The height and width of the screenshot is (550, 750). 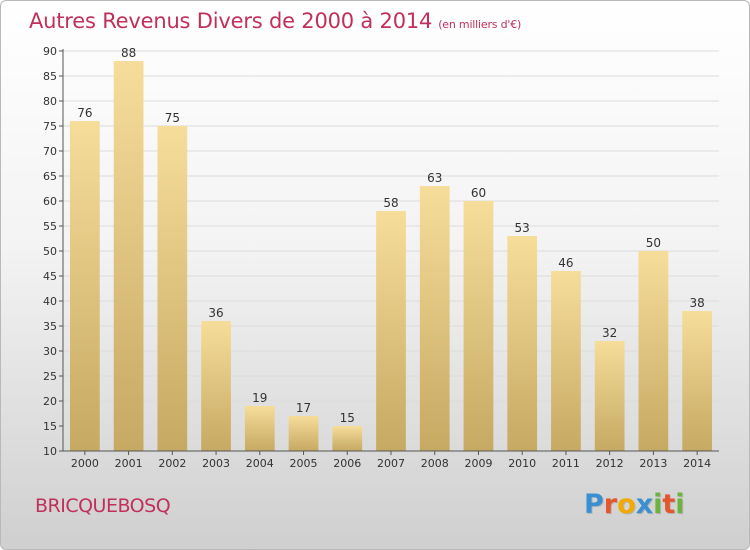 What do you see at coordinates (50, 51) in the screenshot?
I see `y-tick-label: 90` at bounding box center [50, 51].